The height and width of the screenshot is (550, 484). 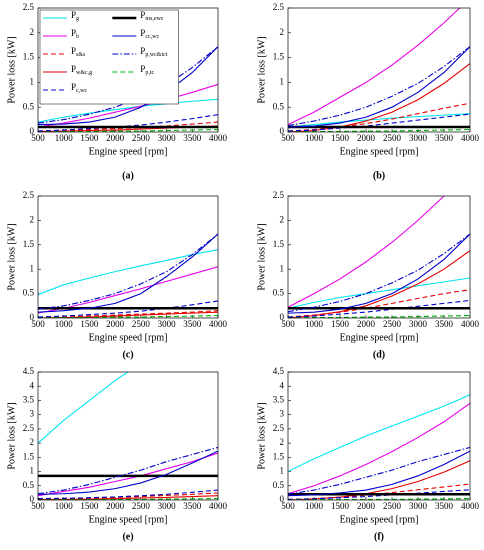 What do you see at coordinates (379, 354) in the screenshot?
I see `caption: (d)` at bounding box center [379, 354].